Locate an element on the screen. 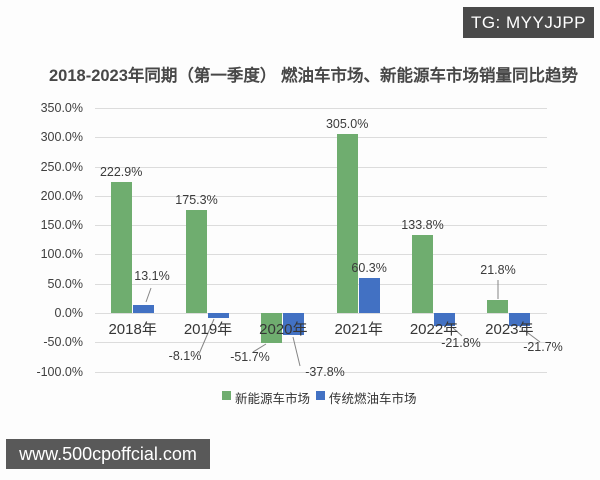 This screenshot has width=600, height=480. bar-value-label: -8.1% is located at coordinates (185, 356).